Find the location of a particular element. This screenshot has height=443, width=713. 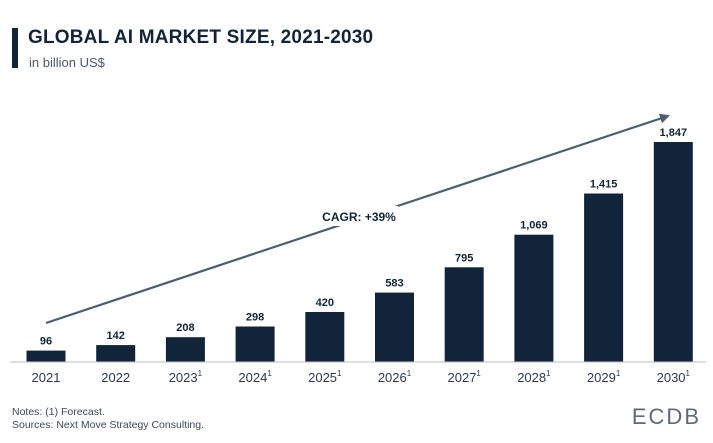

ecdb-logo: ECDB is located at coordinates (666, 416).